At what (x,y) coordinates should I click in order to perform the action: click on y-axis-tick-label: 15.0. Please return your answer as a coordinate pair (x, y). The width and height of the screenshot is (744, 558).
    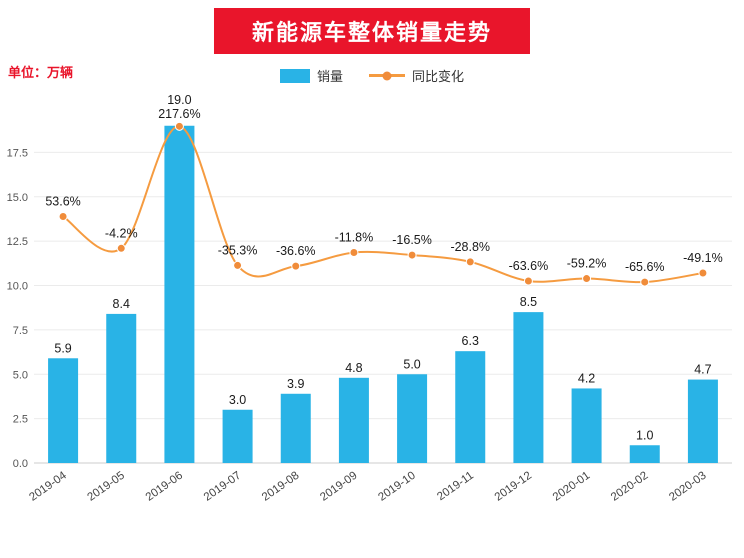
    Looking at the image, I should click on (17, 198).